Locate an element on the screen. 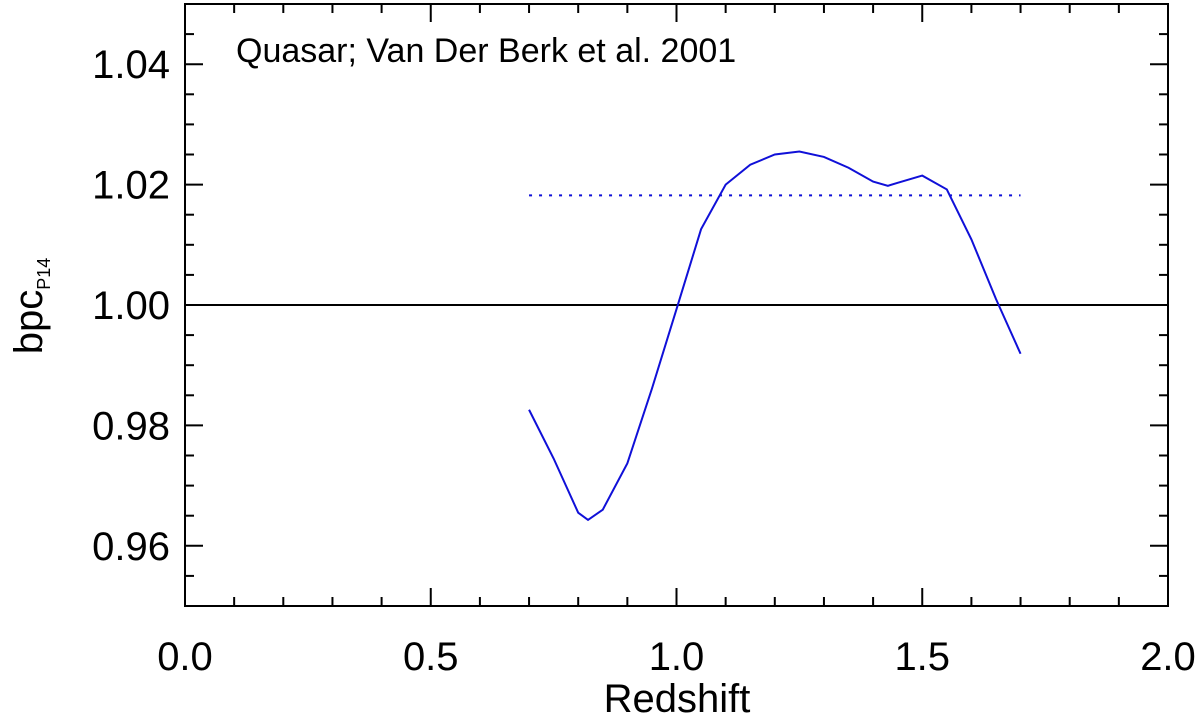  annotation: Quasar; Van Der Berk et al. 2001 is located at coordinates (486, 51).